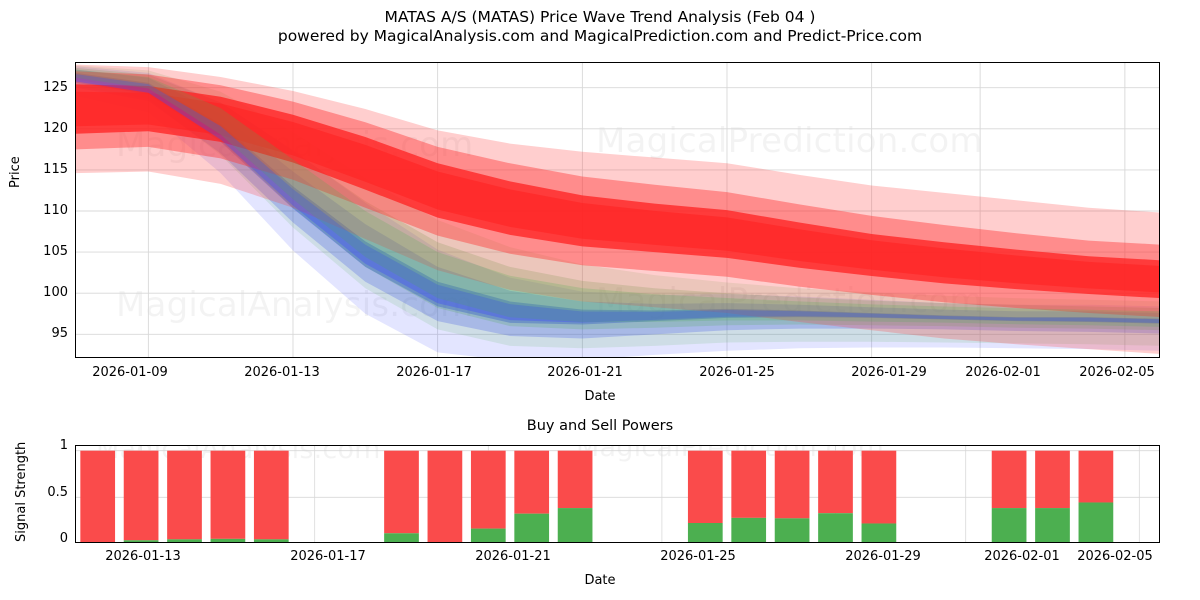 Image resolution: width=1200 pixels, height=600 pixels. Describe the element at coordinates (143, 556) in the screenshot. I see `xtick-signal-0: 2026-01-13` at that location.